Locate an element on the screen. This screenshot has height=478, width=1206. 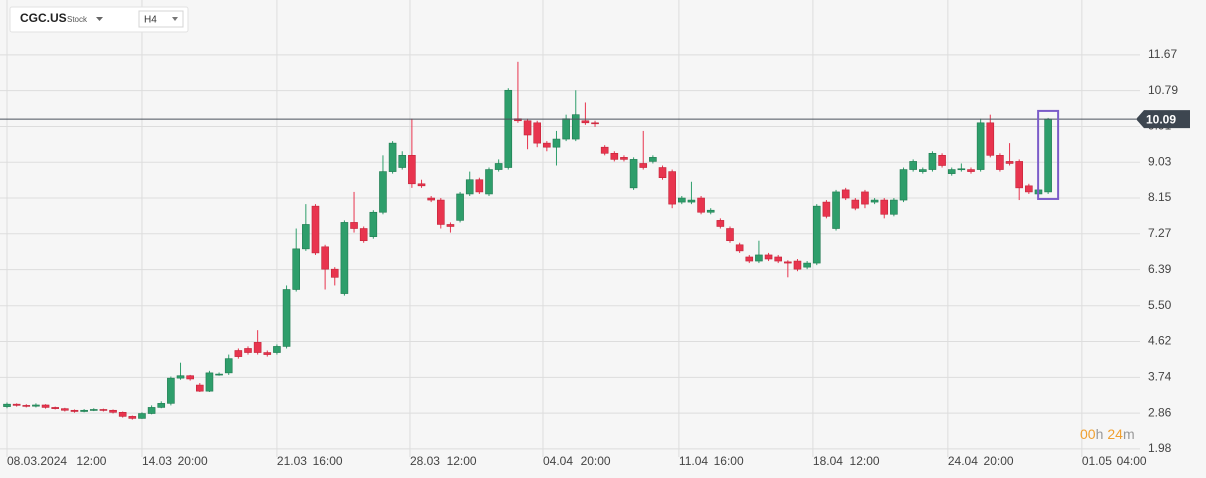
y-tick-label: 7.27 is located at coordinates (1160, 233).